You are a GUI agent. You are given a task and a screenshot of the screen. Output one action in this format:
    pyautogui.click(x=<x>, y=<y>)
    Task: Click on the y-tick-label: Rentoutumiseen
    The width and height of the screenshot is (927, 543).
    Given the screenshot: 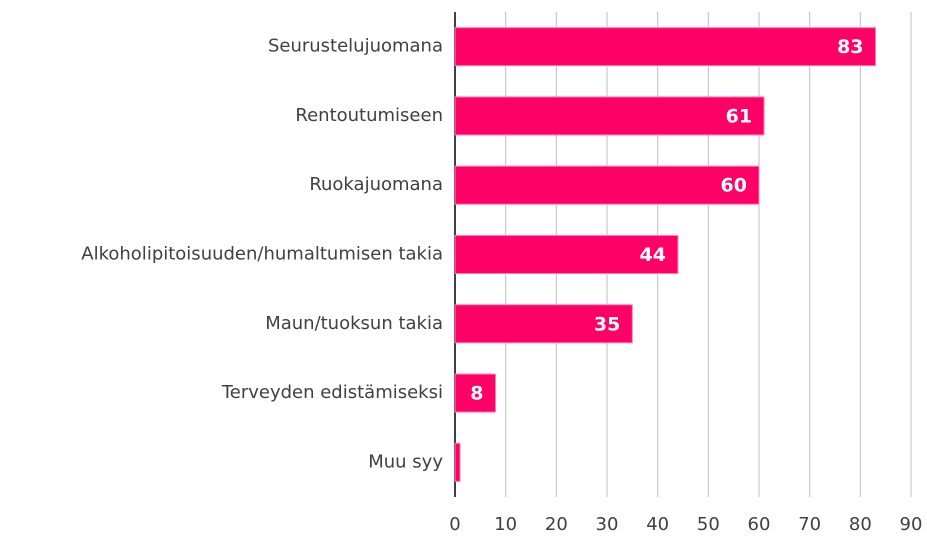 What is the action you would take?
    pyautogui.click(x=369, y=115)
    